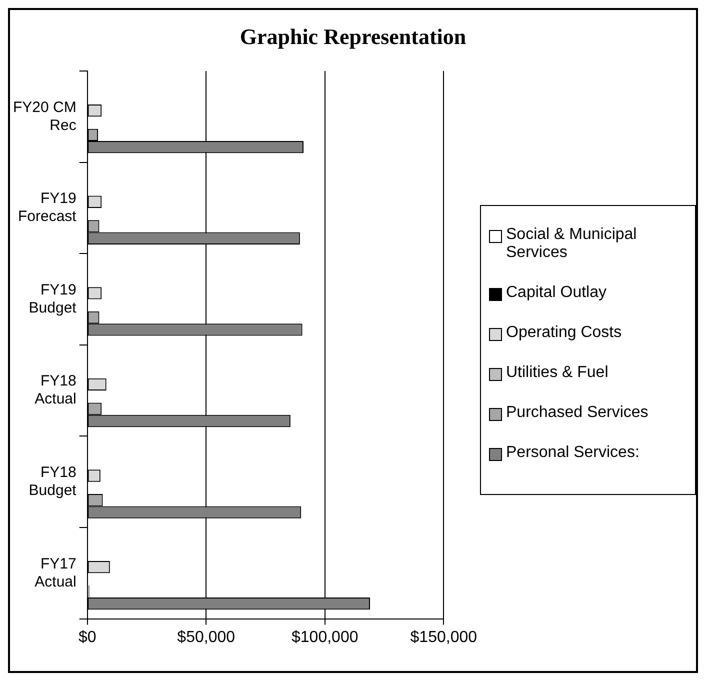 Image resolution: width=711 pixels, height=685 pixels. What do you see at coordinates (206, 637) in the screenshot?
I see `x-tick-label: $50,000` at bounding box center [206, 637].